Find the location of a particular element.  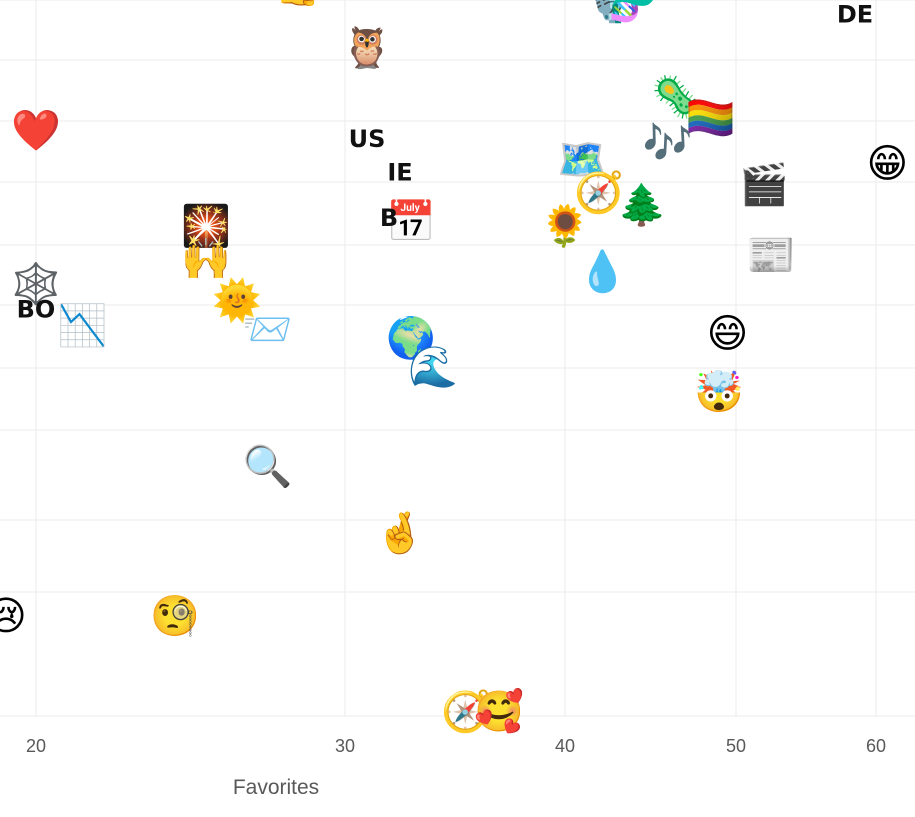

data-point-emoji: 📉 is located at coordinates (82, 325).